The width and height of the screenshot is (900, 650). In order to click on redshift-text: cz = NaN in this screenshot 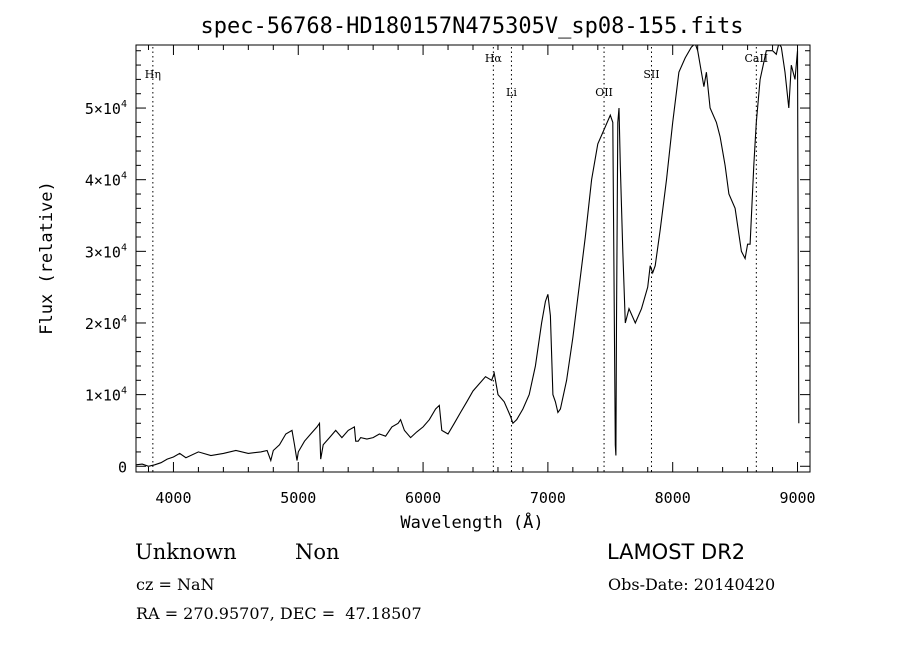, I will do `click(175, 584)`.